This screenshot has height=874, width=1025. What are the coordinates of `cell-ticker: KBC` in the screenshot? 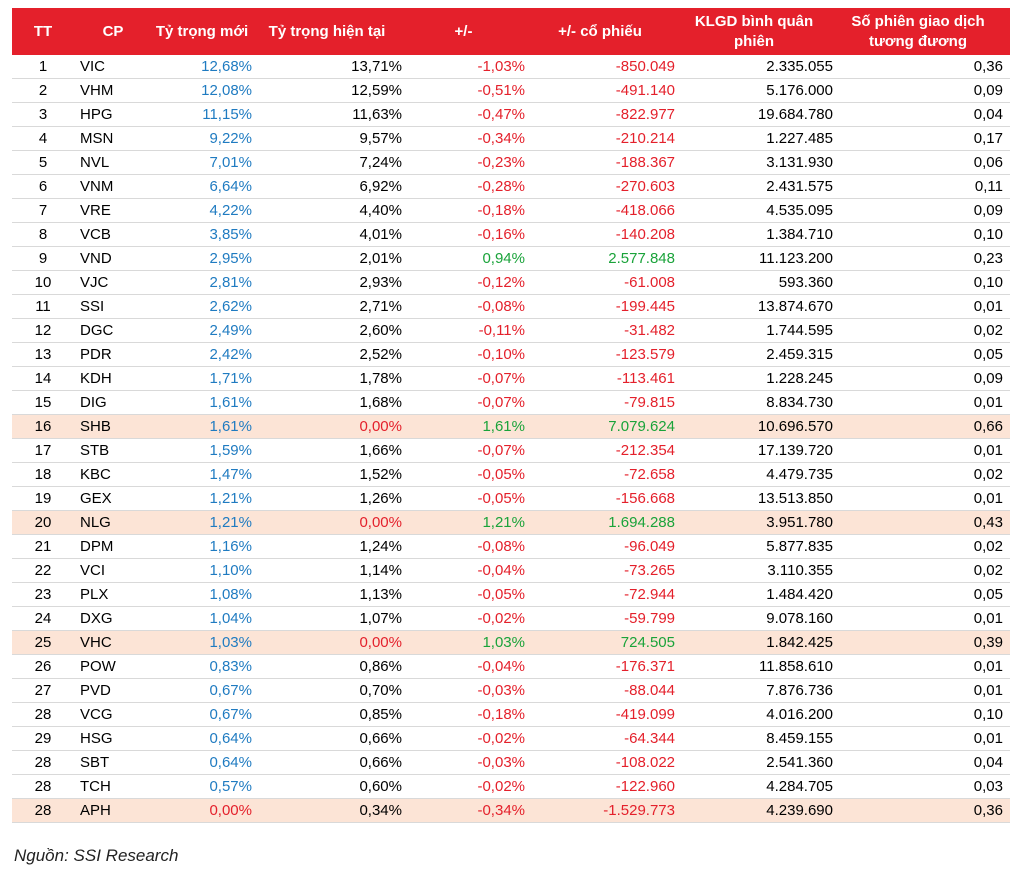 It's located at (95, 474).